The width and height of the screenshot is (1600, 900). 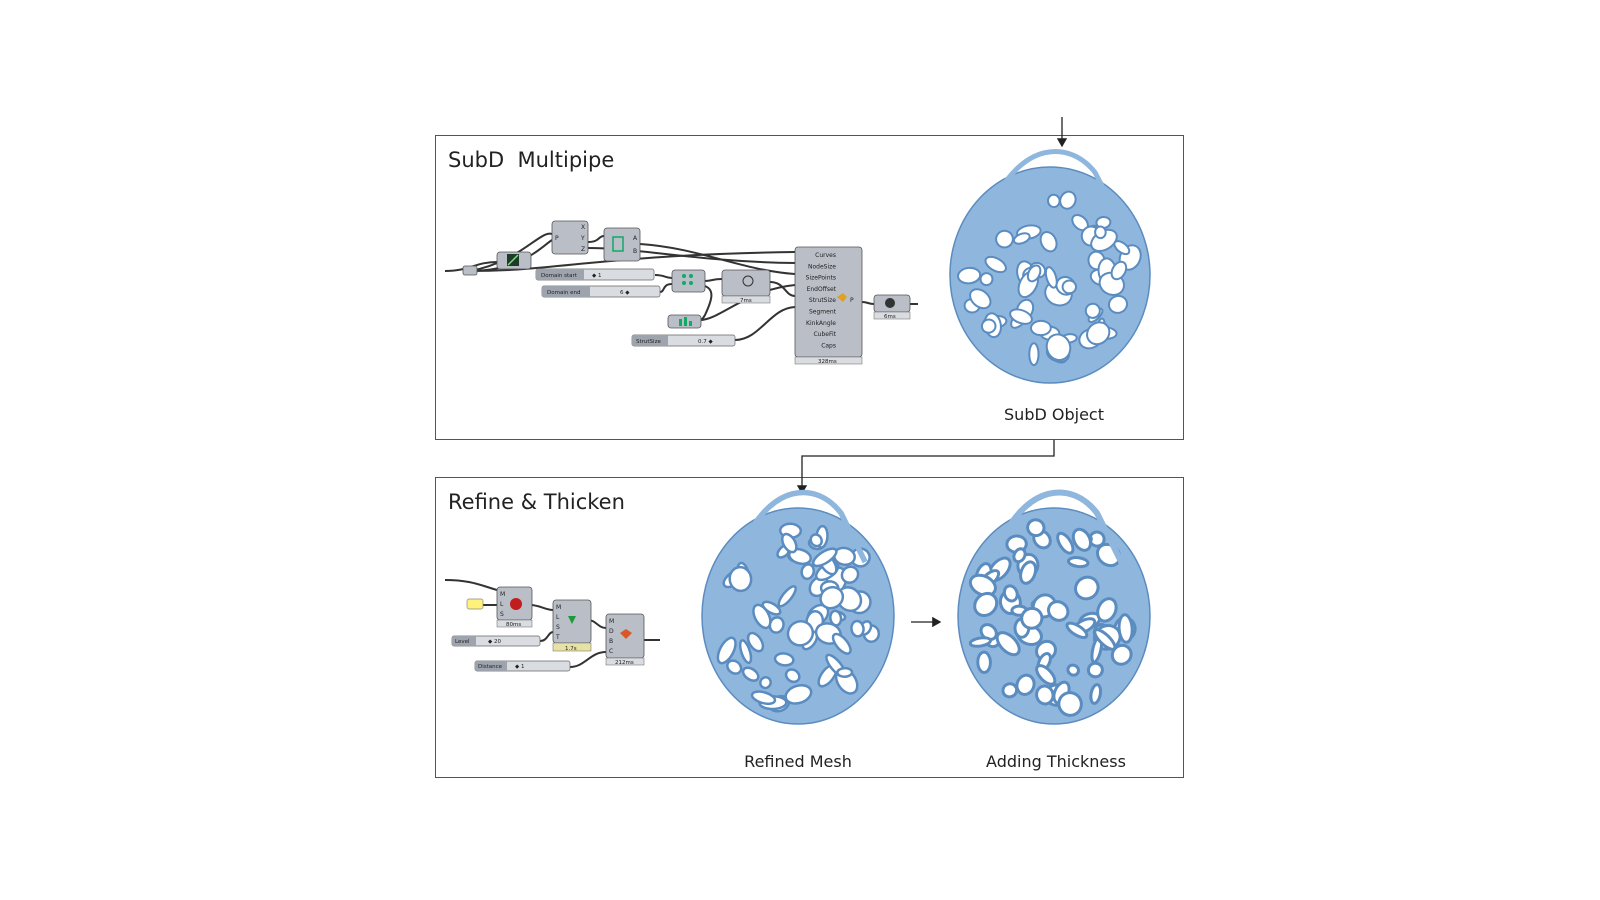 I want to click on refined-mesh, so click(x=798, y=607).